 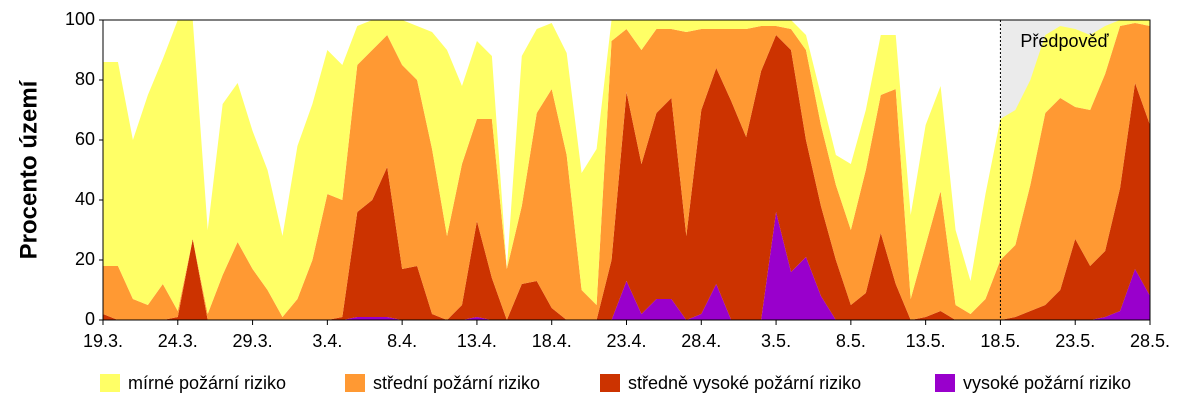 I want to click on y-tick-label: 20, so click(x=85, y=259).